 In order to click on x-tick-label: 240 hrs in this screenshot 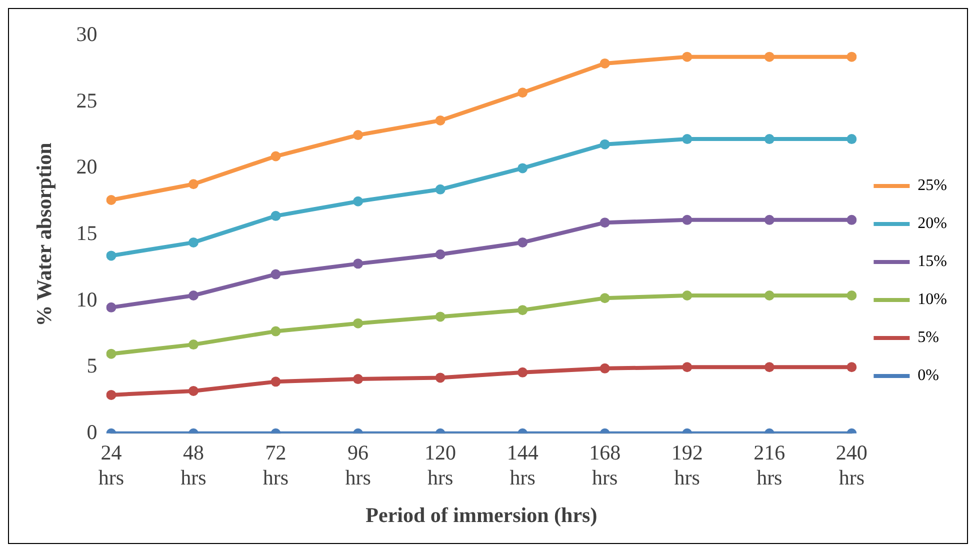, I will do `click(852, 465)`.